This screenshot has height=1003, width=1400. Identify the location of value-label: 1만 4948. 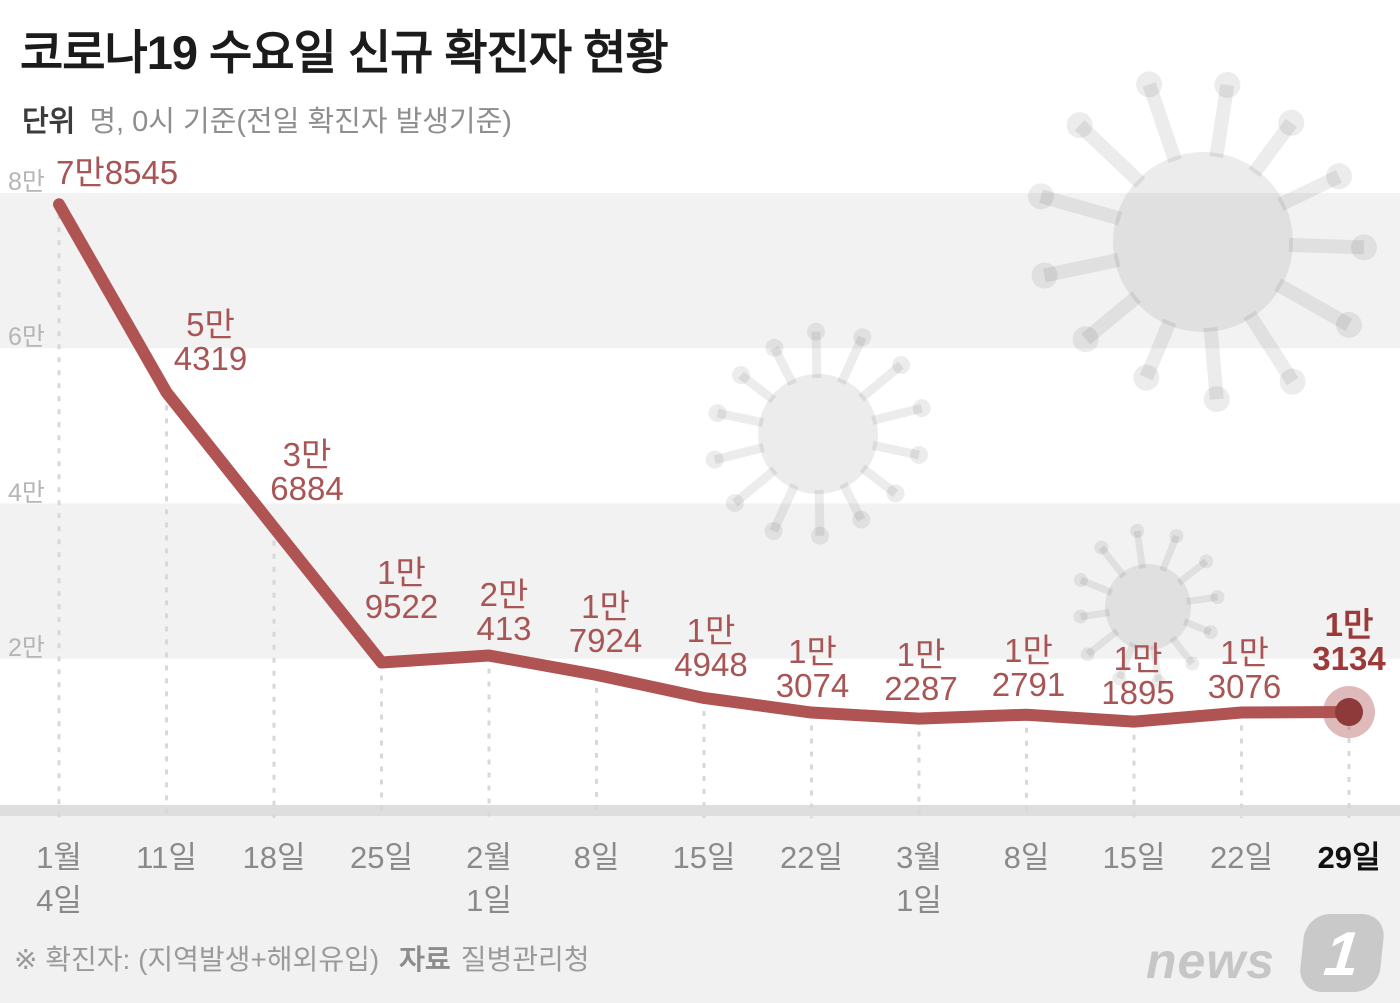
(710, 648).